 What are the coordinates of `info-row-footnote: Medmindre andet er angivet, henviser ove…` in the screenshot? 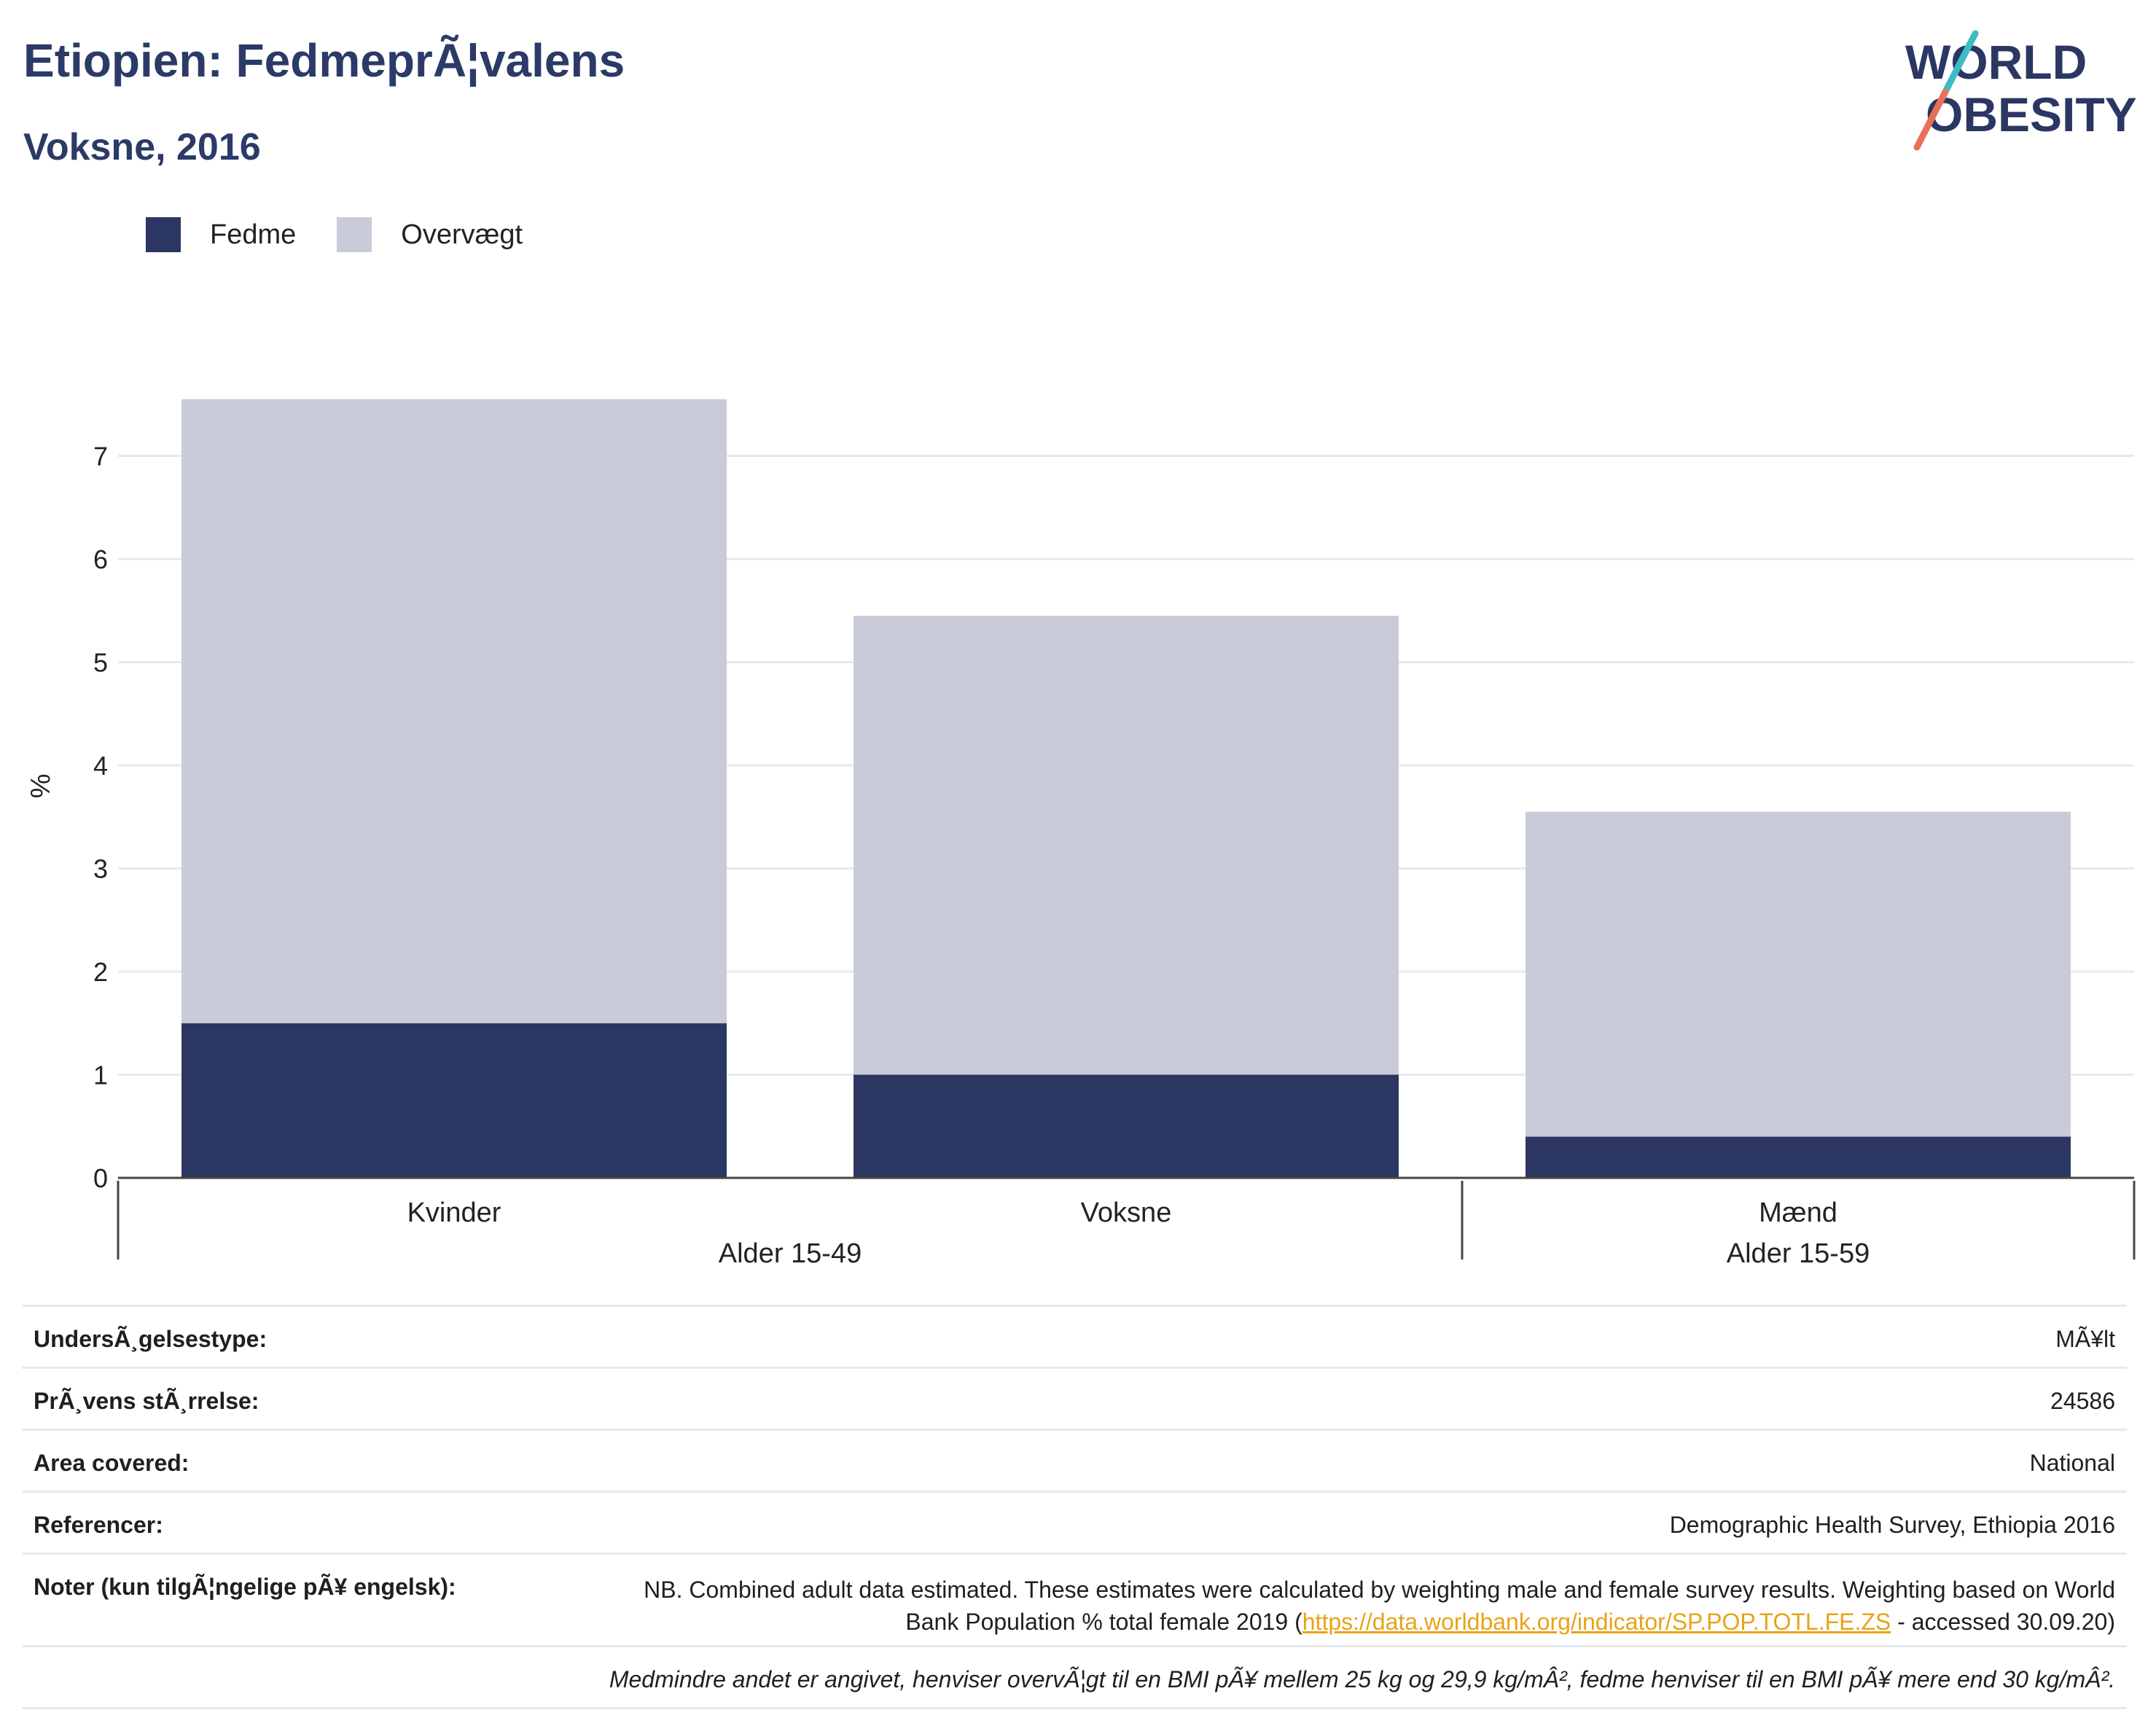 It's located at (1075, 1677).